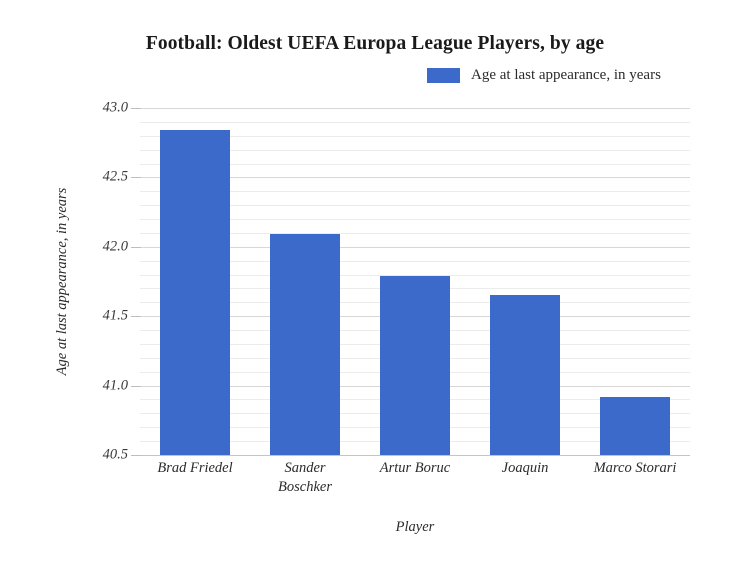 The height and width of the screenshot is (563, 750). What do you see at coordinates (305, 468) in the screenshot?
I see `x-tick-label-line1: Sander` at bounding box center [305, 468].